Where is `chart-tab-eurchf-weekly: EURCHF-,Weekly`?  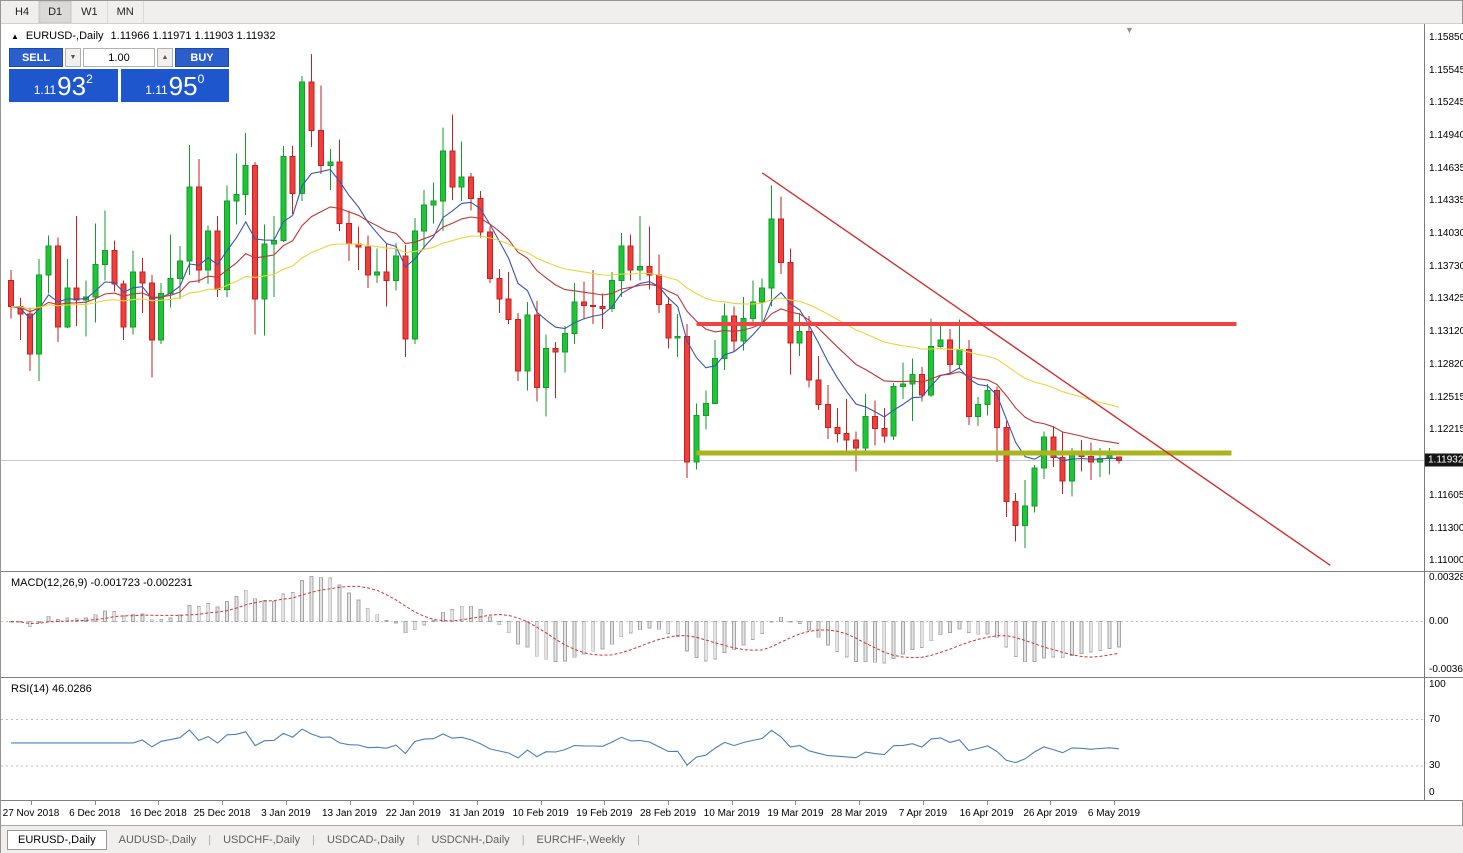
chart-tab-eurchf-weekly: EURCHF-,Weekly is located at coordinates (580, 839).